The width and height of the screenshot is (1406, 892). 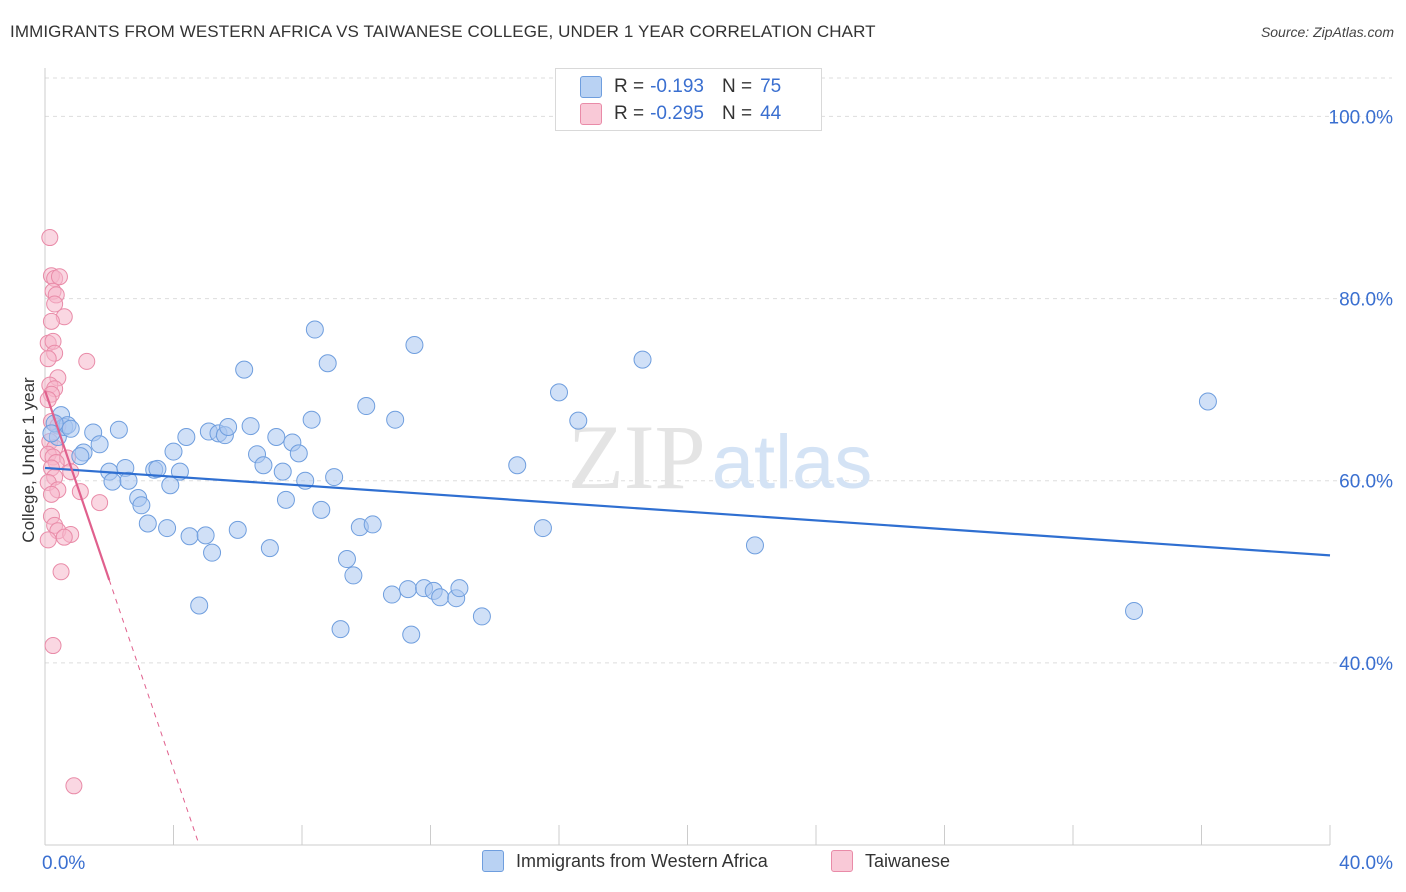 I want to click on legend-n-value: 75, so click(x=771, y=86).